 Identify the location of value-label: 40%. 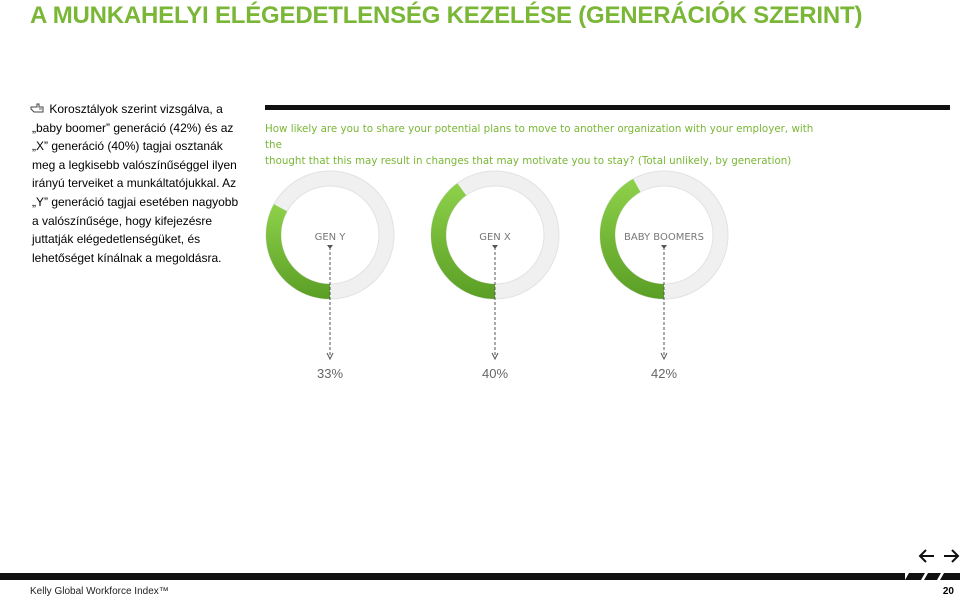
(495, 373).